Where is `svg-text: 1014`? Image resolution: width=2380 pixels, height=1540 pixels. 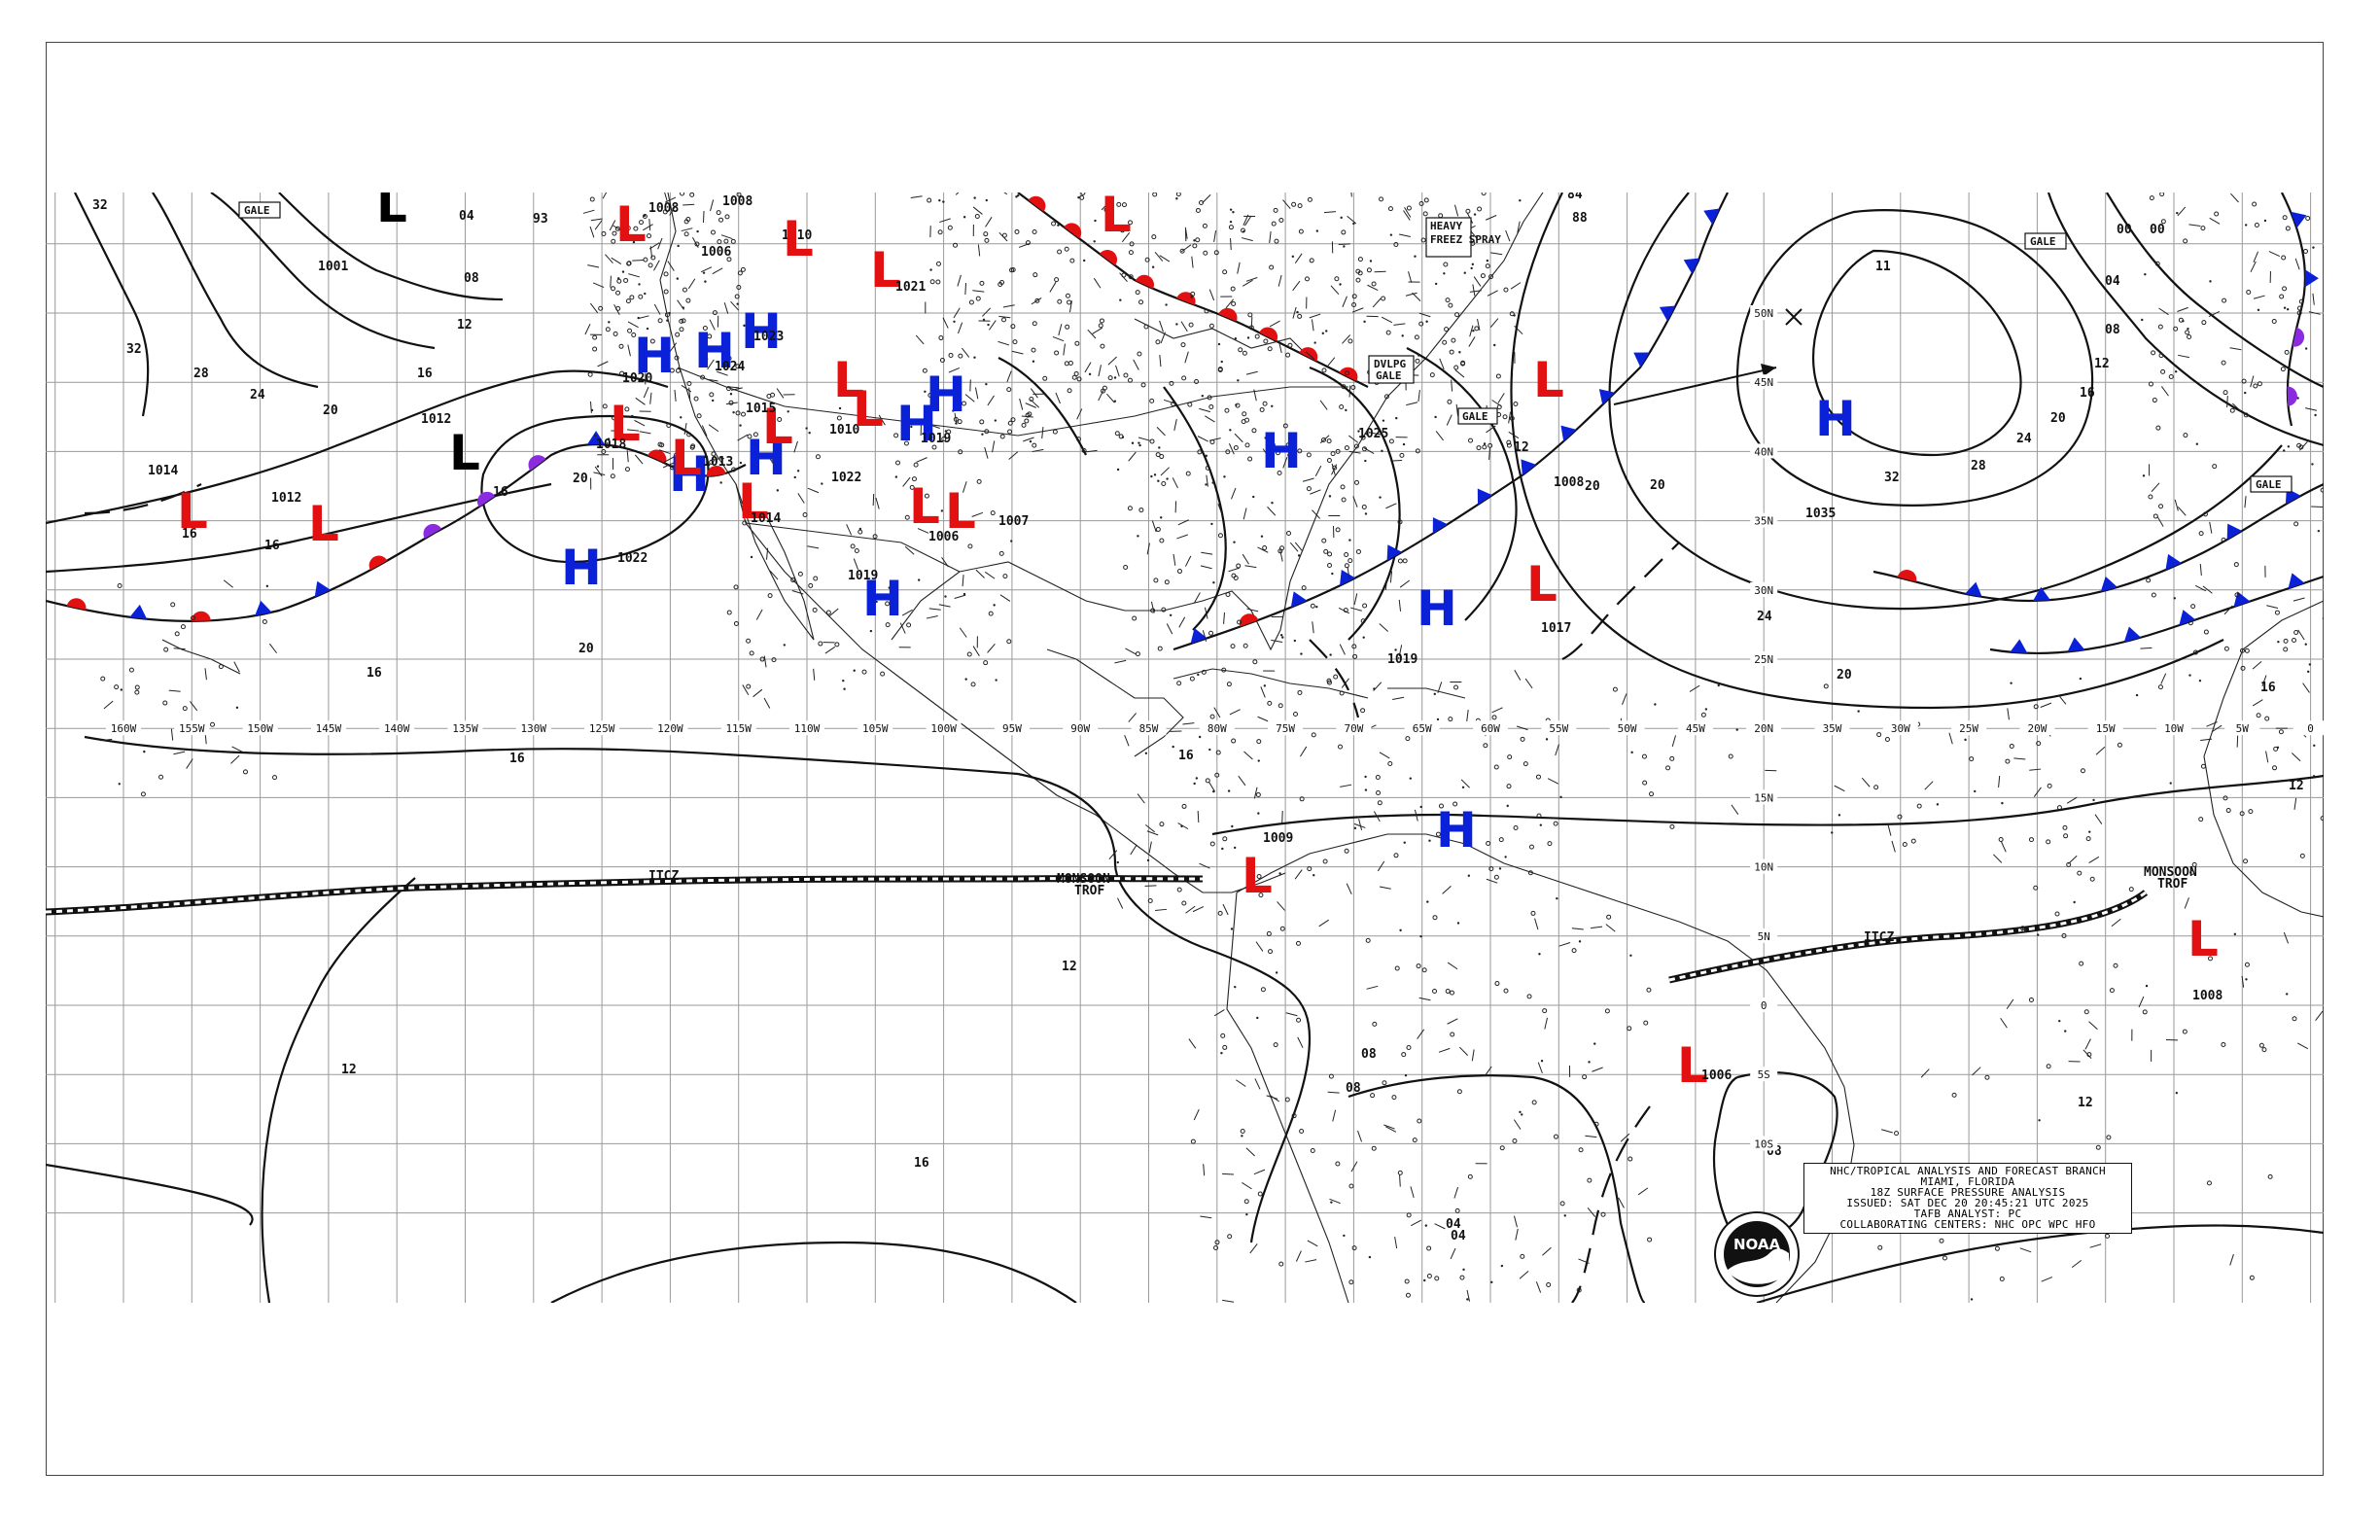
svg-text: 1014 is located at coordinates (766, 518).